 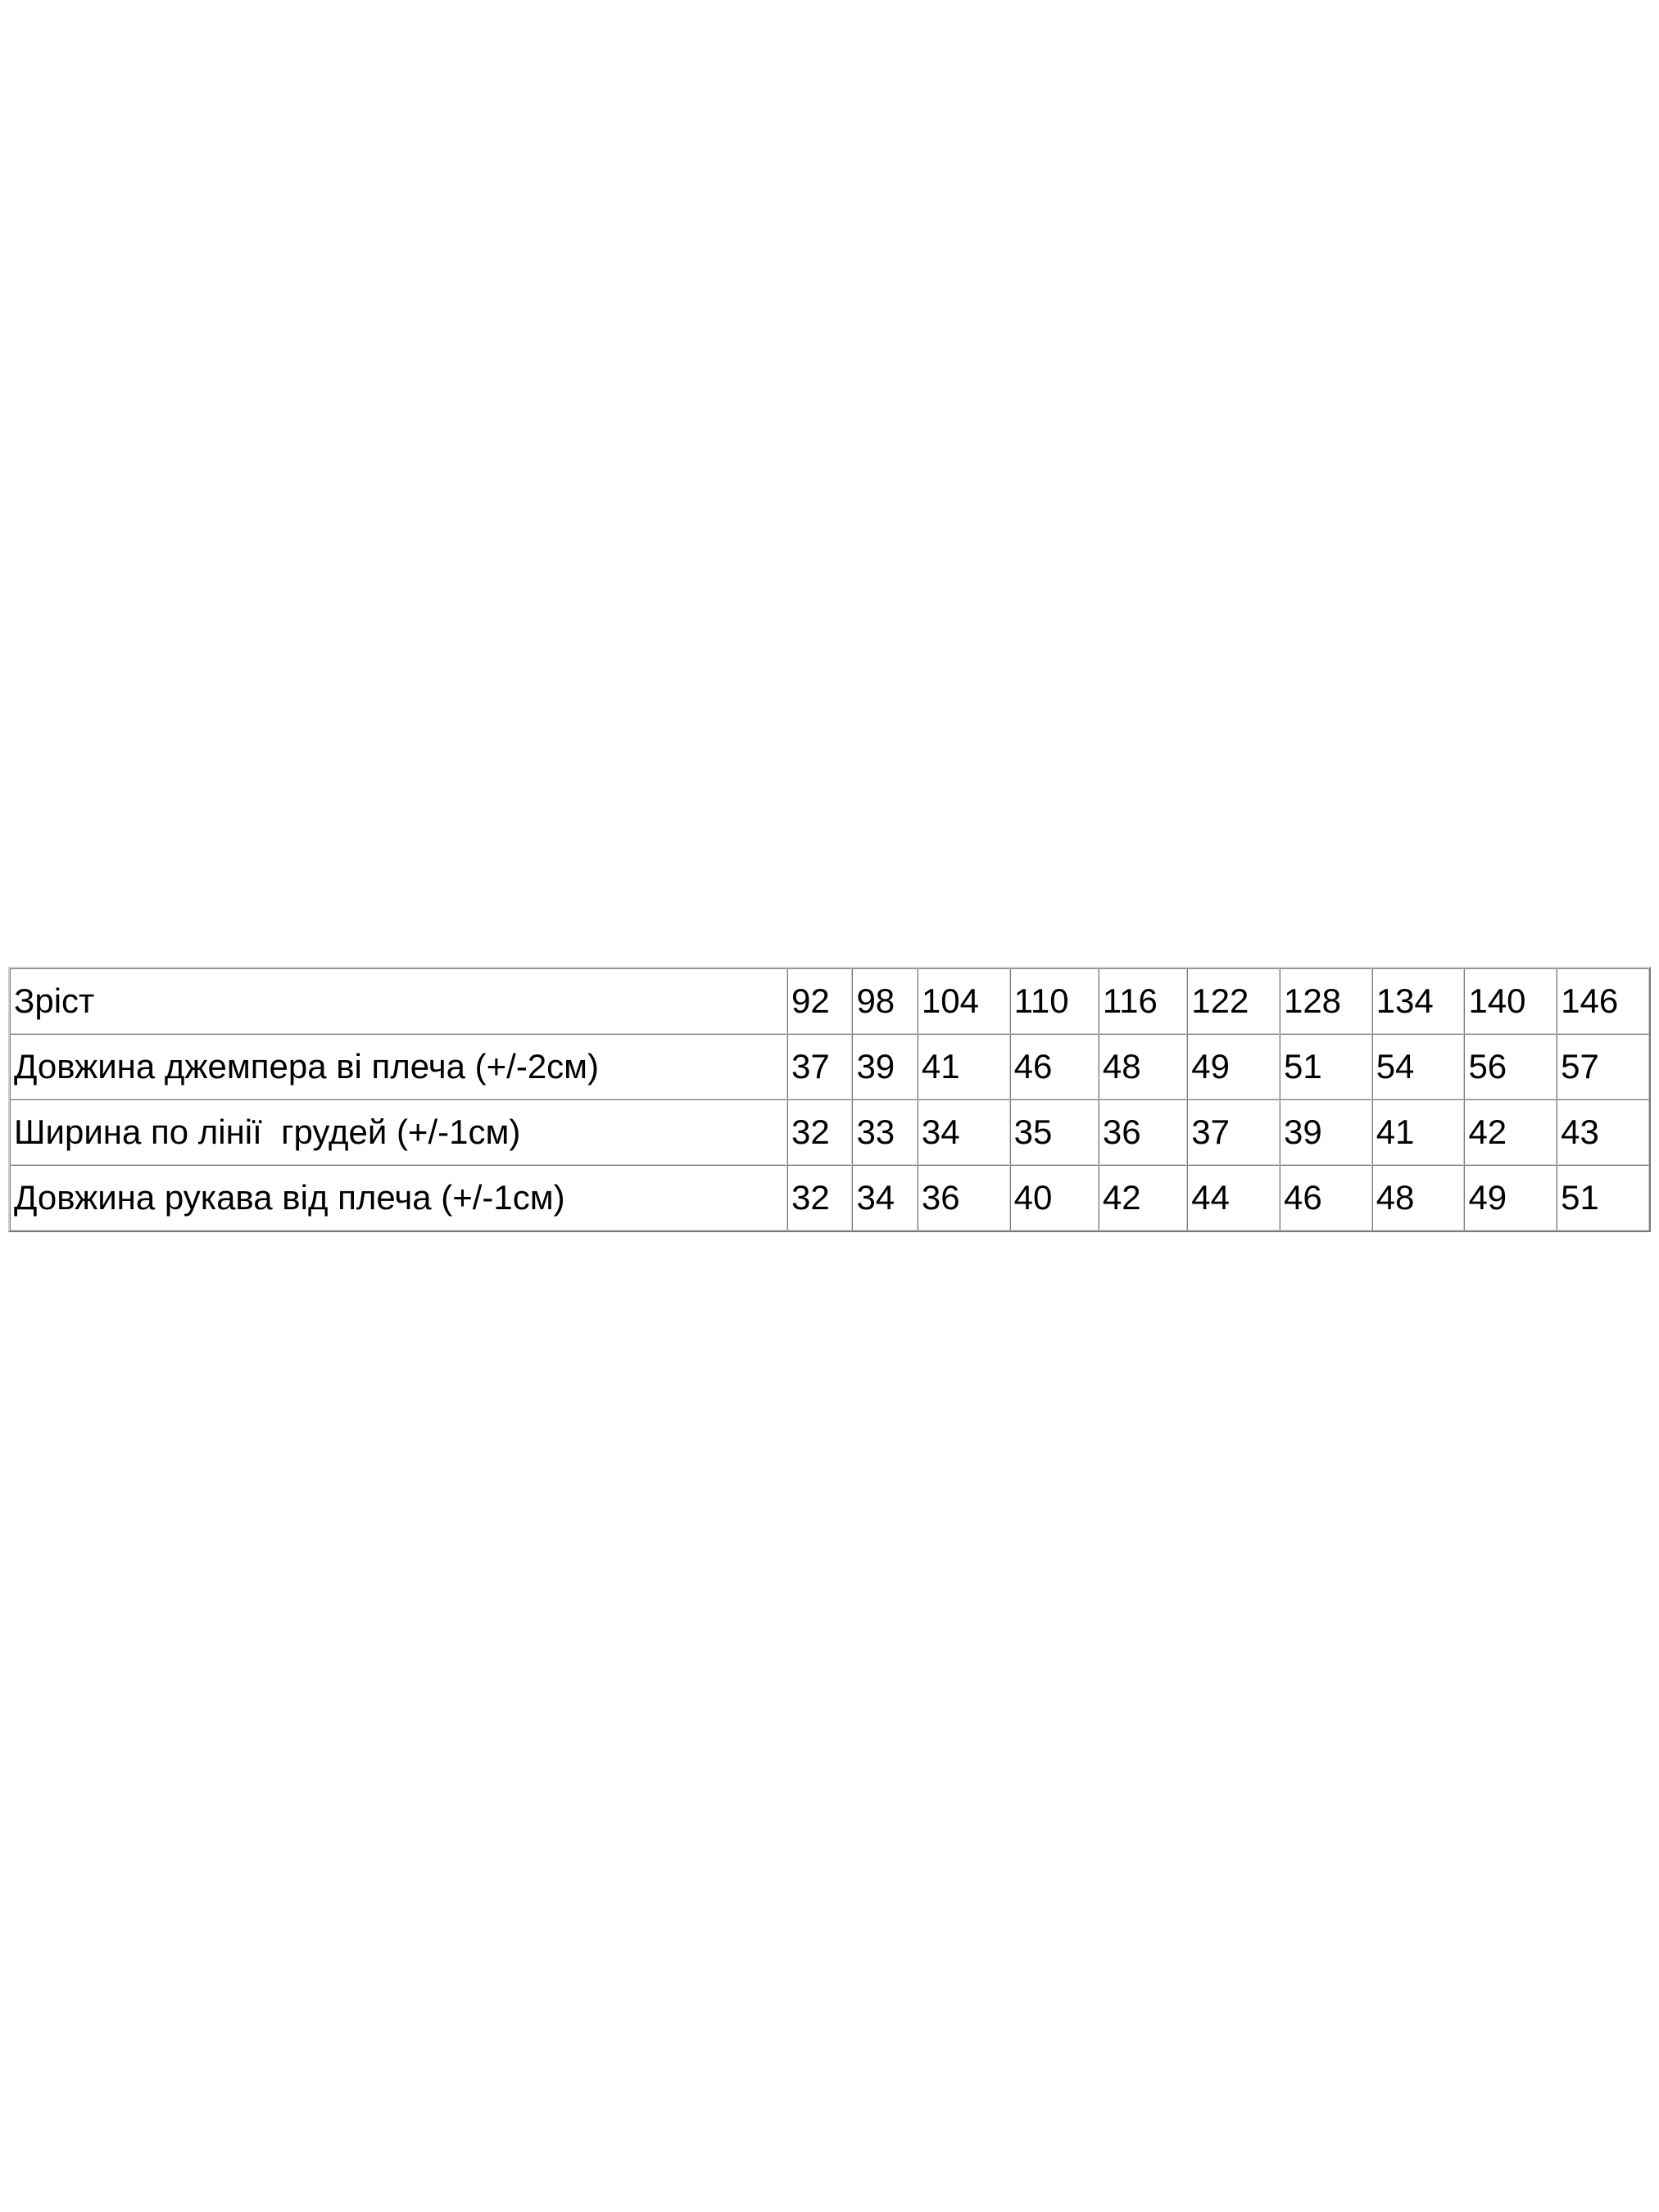 What do you see at coordinates (1510, 1132) in the screenshot?
I see `cell-chest-width-9: 42` at bounding box center [1510, 1132].